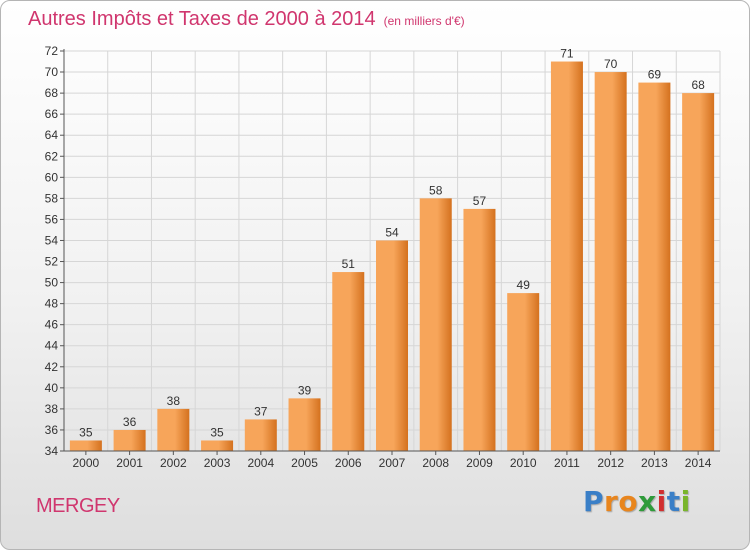  Describe the element at coordinates (610, 463) in the screenshot. I see `x-tick-label: 2012` at that location.